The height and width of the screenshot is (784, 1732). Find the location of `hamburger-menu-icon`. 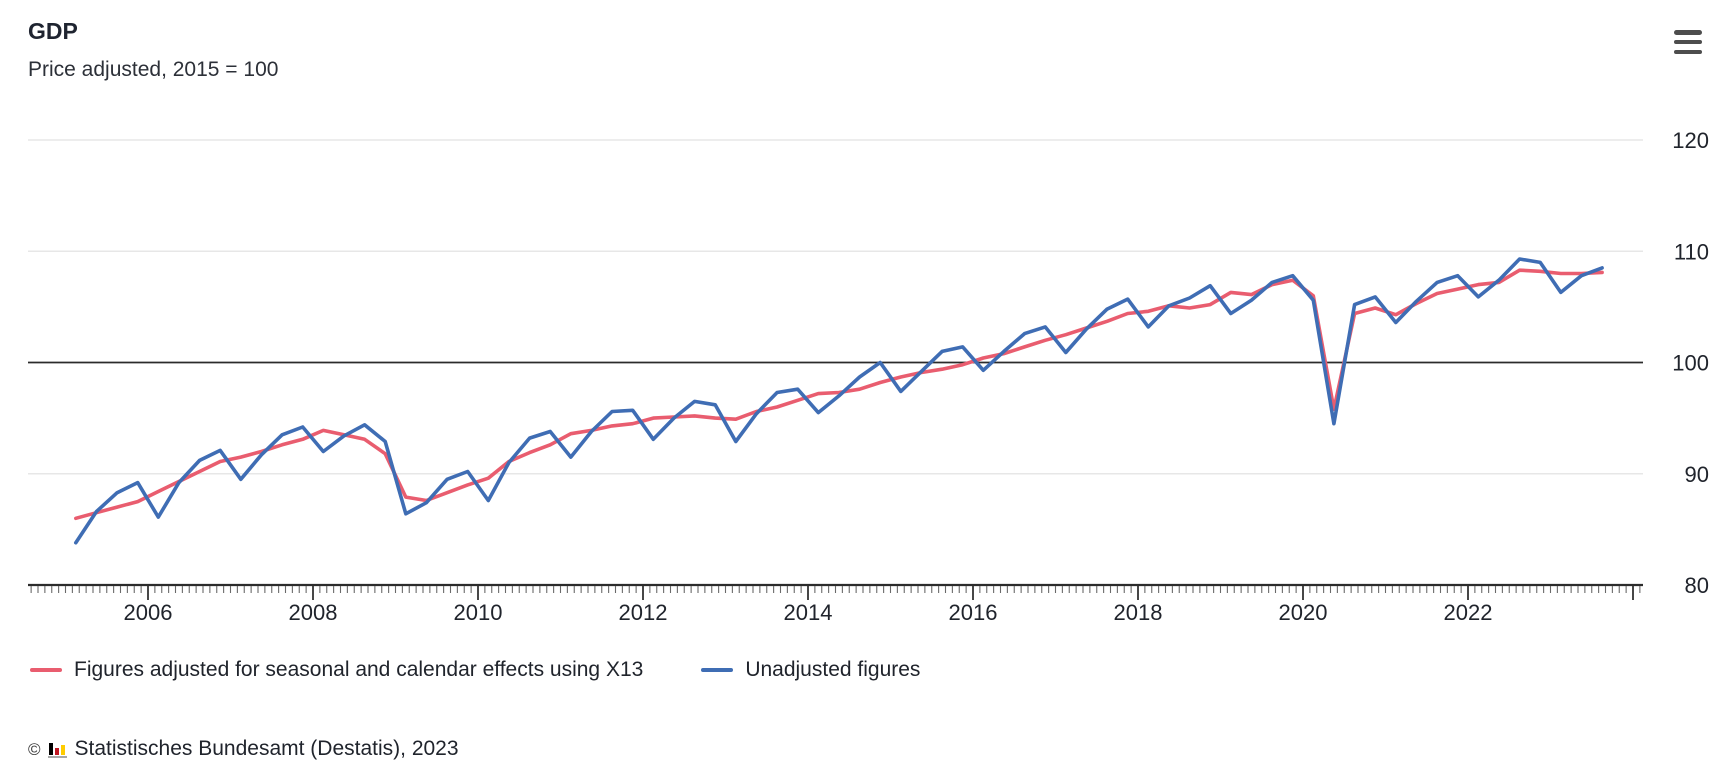

hamburger-menu-icon is located at coordinates (1688, 42).